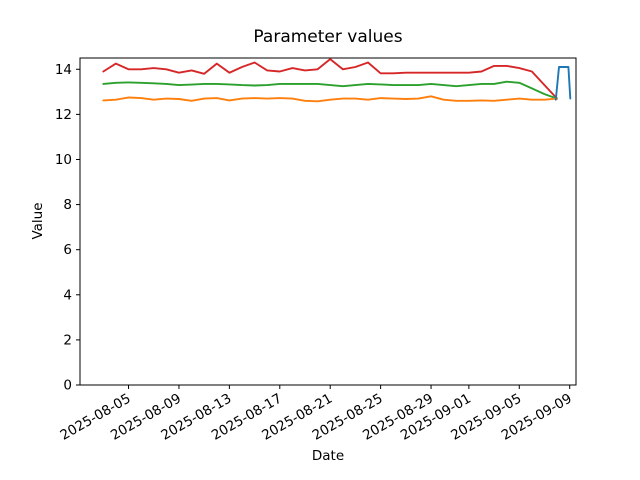 The image size is (640, 480). Describe the element at coordinates (328, 37) in the screenshot. I see `chart-title: Parameter values` at that location.